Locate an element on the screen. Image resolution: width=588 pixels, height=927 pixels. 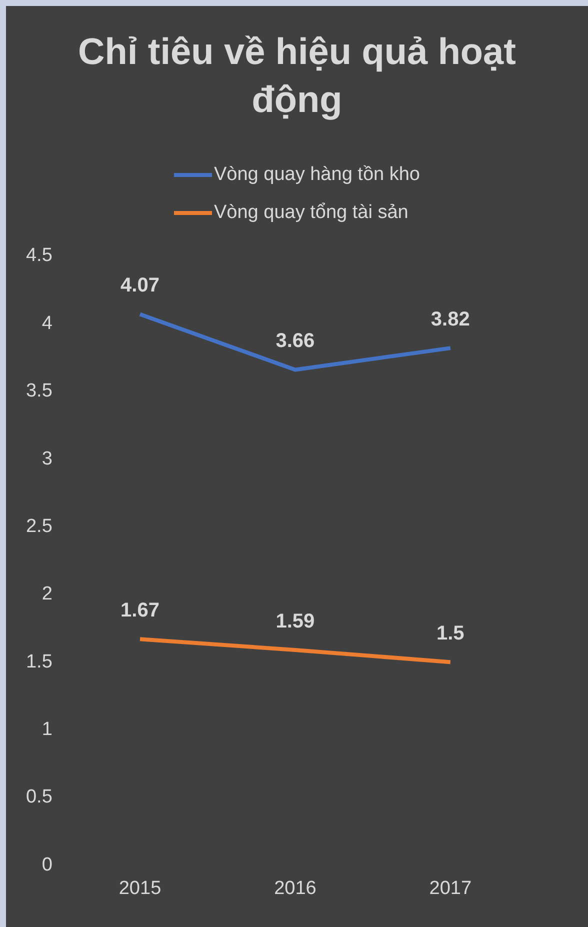
y-tick-label: 0.5 is located at coordinates (39, 797).